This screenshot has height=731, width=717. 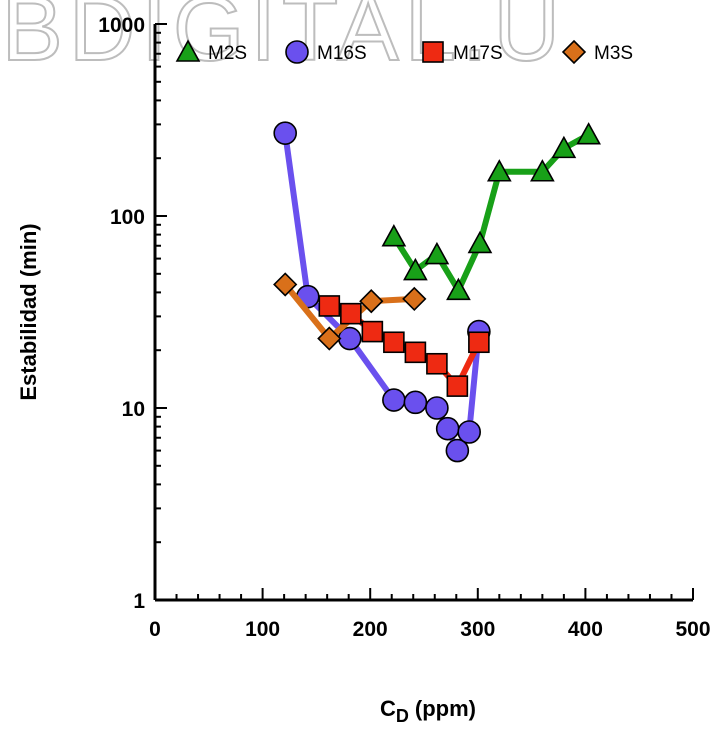 I want to click on x-axis-title-main: C, so click(x=388, y=708).